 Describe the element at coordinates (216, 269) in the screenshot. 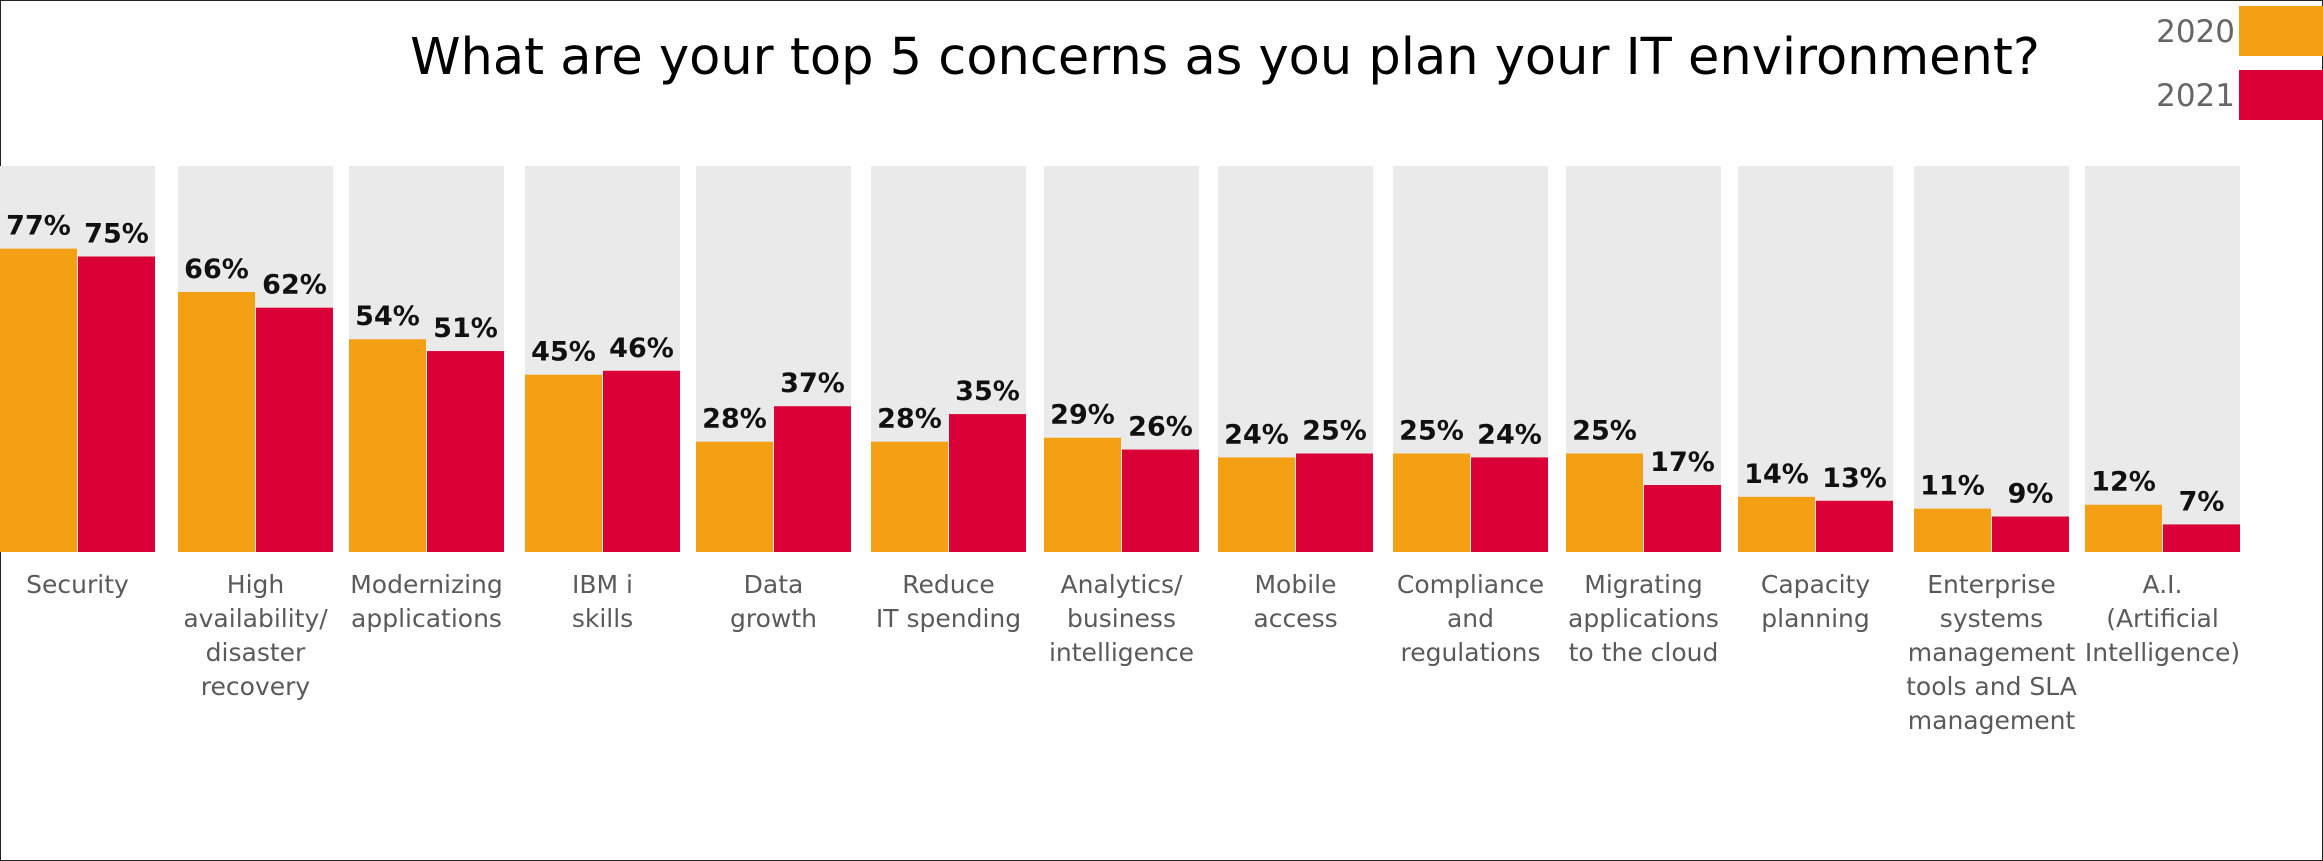

I see `value-label-2020: 66%` at that location.